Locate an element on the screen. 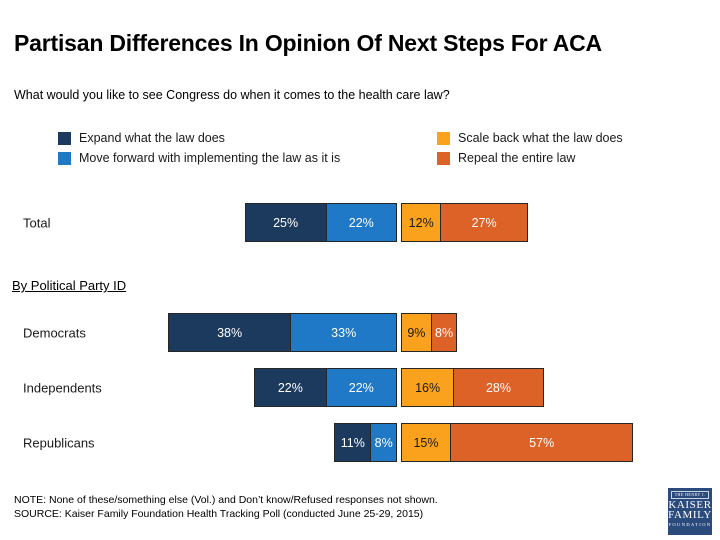 The image size is (720, 540). bar-group-left: 22% 22% is located at coordinates (325, 387).